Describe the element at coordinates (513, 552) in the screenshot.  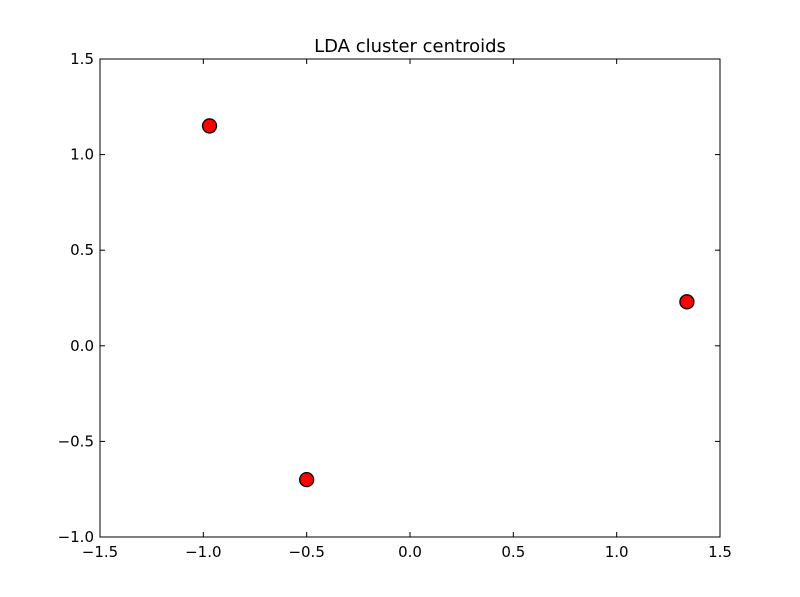
I see `x-tick-label: 0.5` at that location.